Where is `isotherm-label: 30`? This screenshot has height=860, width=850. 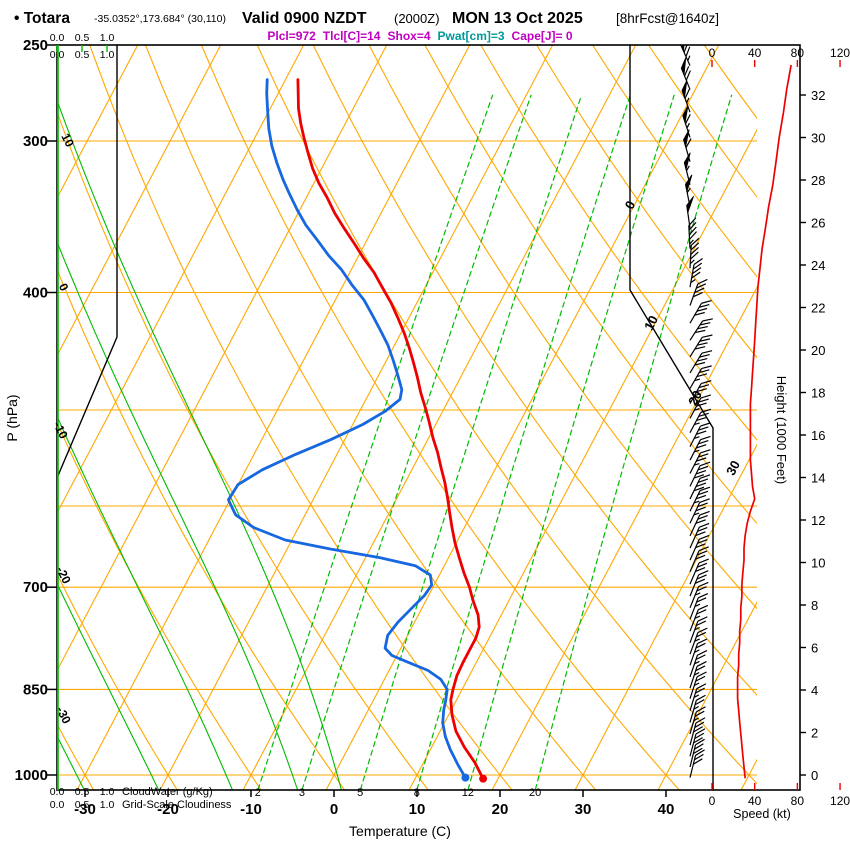
isotherm-label: 30 is located at coordinates (733, 468).